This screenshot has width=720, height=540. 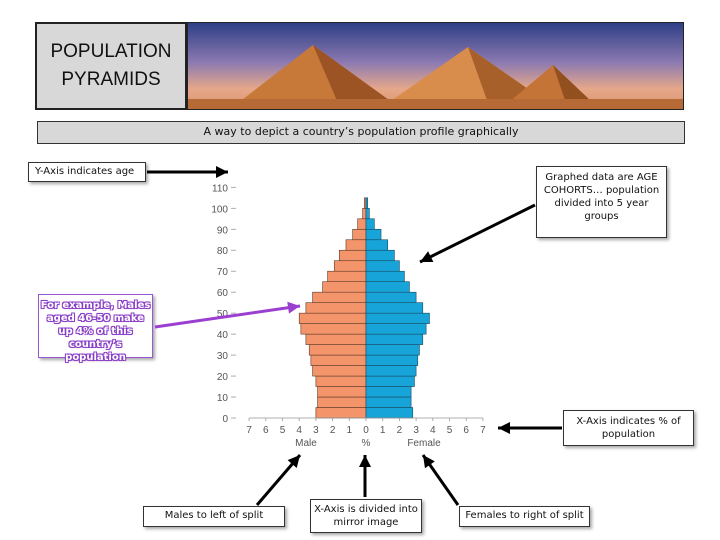 I want to click on arrow-y-axis-head, so click(x=222, y=172).